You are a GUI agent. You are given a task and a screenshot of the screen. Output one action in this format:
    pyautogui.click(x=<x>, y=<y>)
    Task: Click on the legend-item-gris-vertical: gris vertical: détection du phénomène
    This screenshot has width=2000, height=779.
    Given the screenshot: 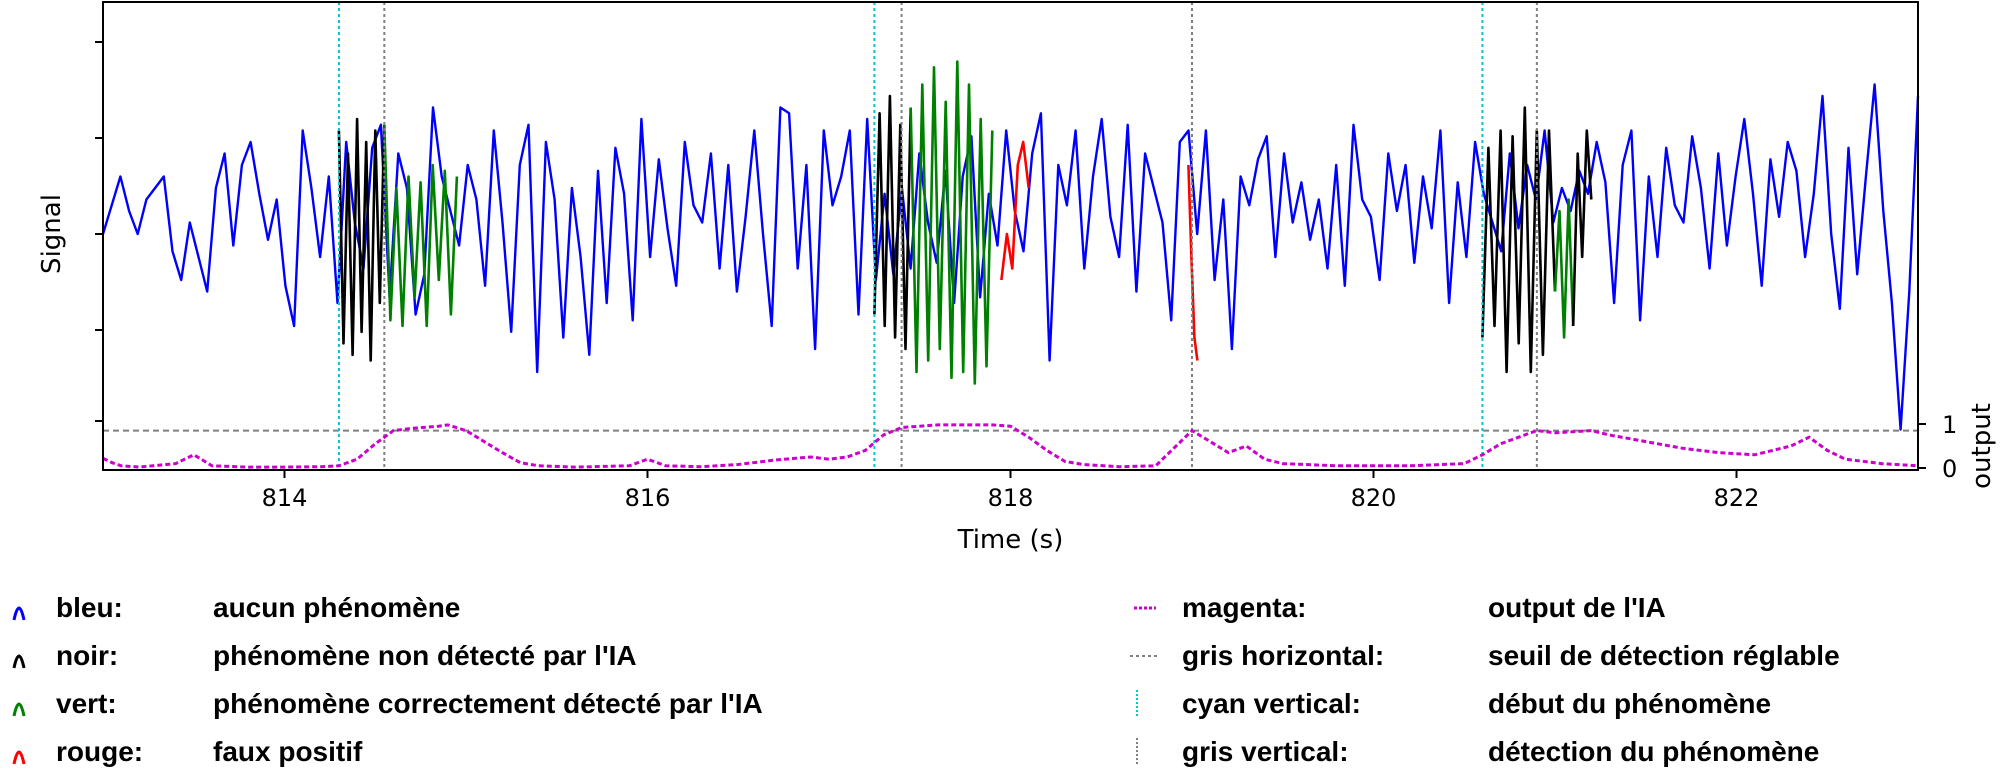 What is the action you would take?
    pyautogui.click(x=1469, y=752)
    